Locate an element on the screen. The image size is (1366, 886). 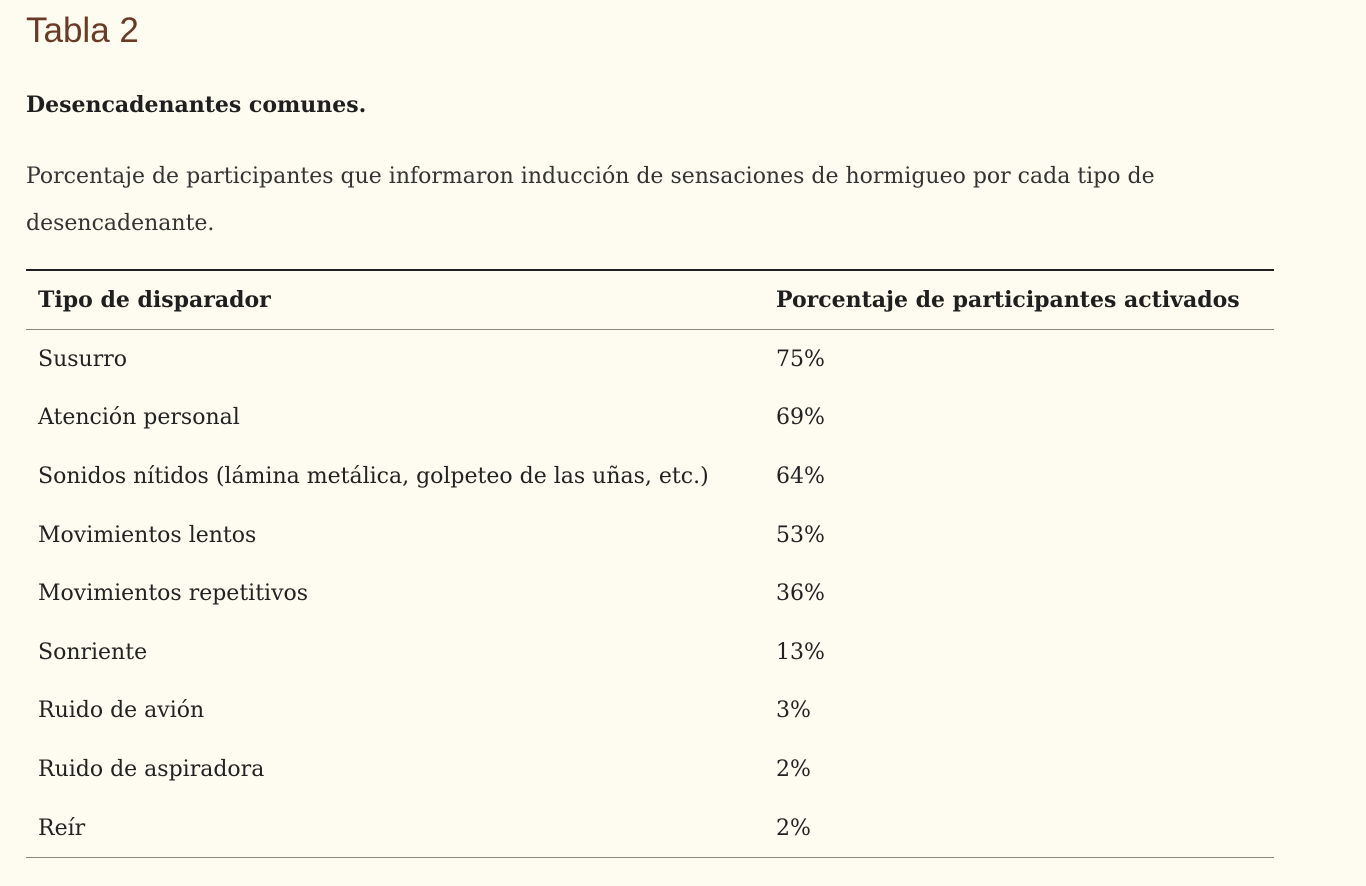
column-header-trigger-type: Tipo de disparador is located at coordinates (154, 300).